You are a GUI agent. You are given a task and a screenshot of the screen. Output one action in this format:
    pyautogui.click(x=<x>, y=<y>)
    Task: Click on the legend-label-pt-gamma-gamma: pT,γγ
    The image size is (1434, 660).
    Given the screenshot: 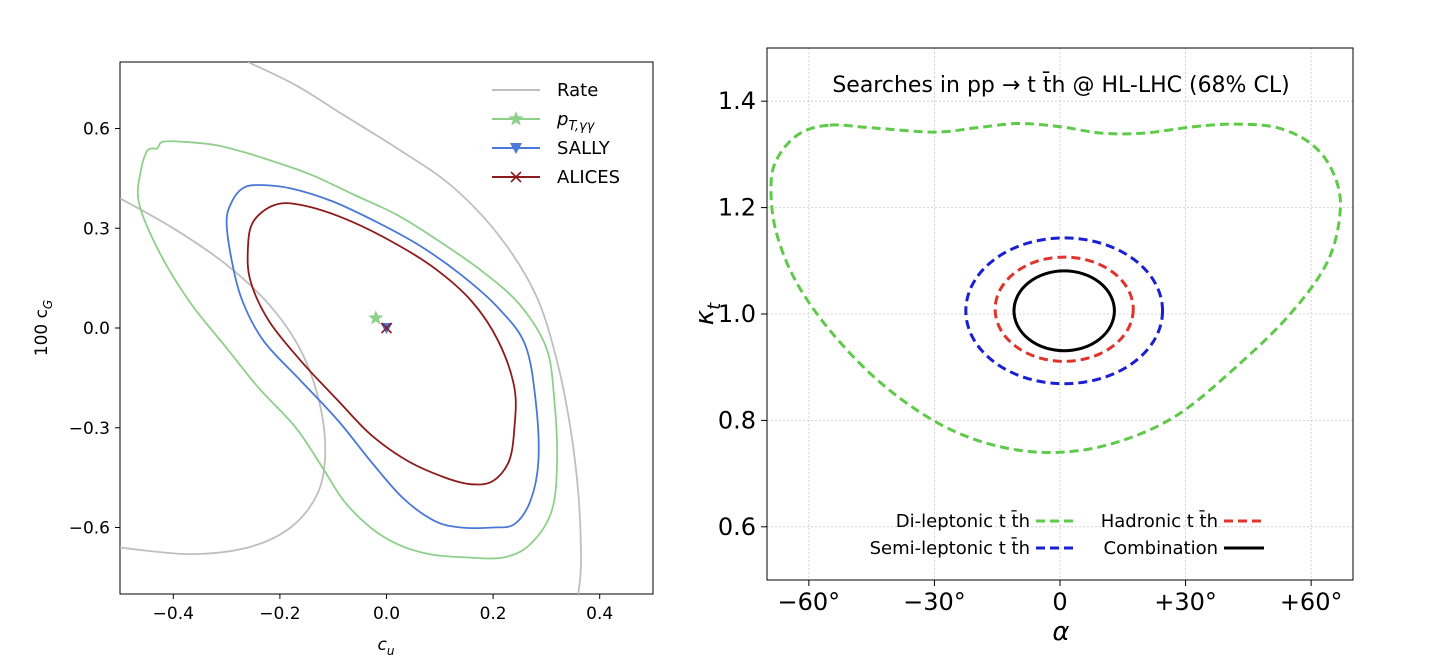 What is the action you would take?
    pyautogui.click(x=576, y=121)
    